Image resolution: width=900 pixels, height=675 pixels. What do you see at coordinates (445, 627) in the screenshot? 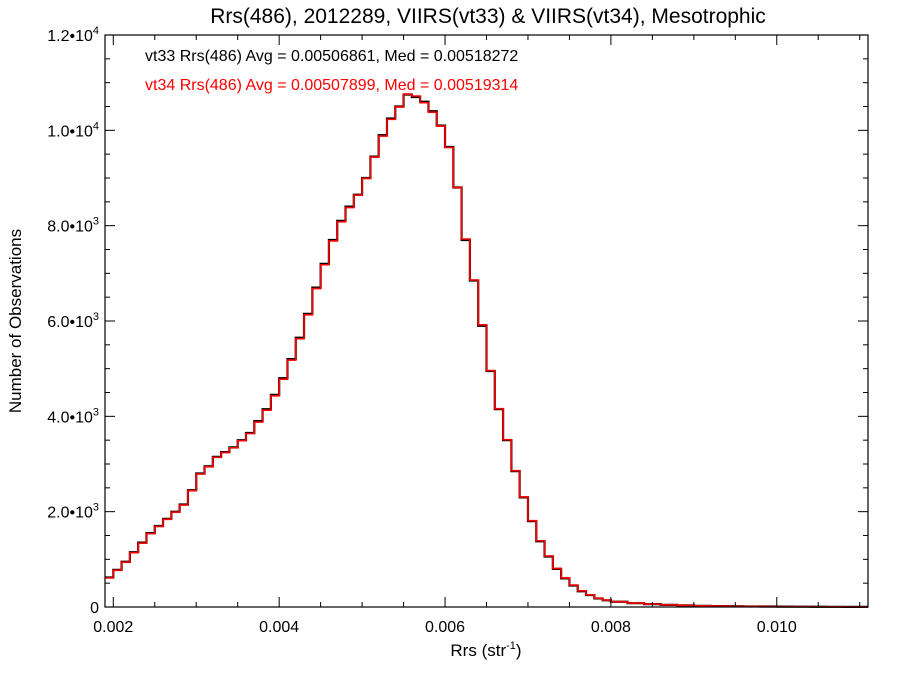
I see `x-tick-label: 0.006` at bounding box center [445, 627].